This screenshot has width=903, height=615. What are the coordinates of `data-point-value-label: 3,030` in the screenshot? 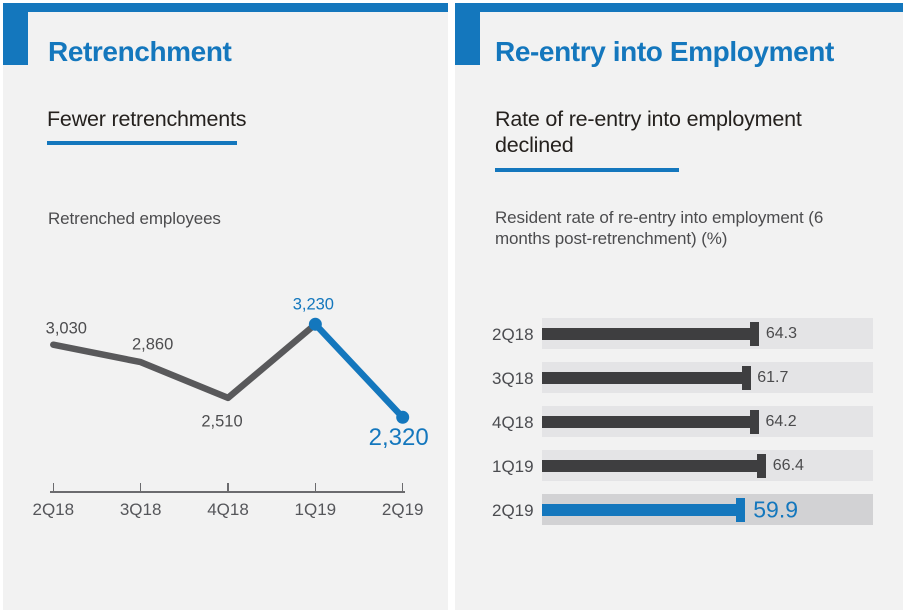 It's located at (66, 328).